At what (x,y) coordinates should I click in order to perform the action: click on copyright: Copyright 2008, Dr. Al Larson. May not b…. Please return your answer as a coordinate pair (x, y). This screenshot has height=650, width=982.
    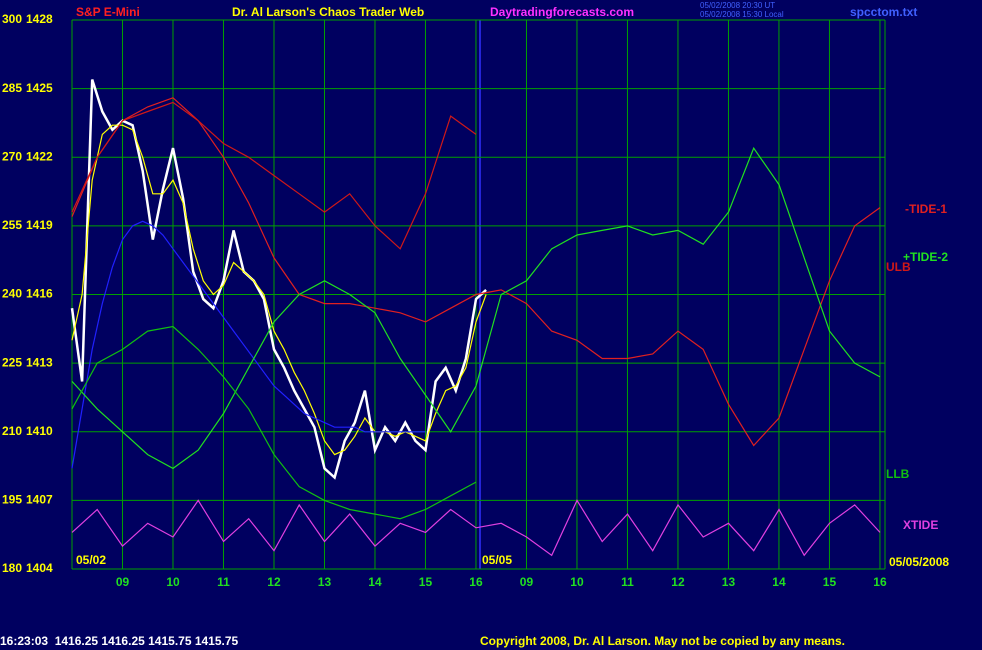
    Looking at the image, I should click on (662, 641).